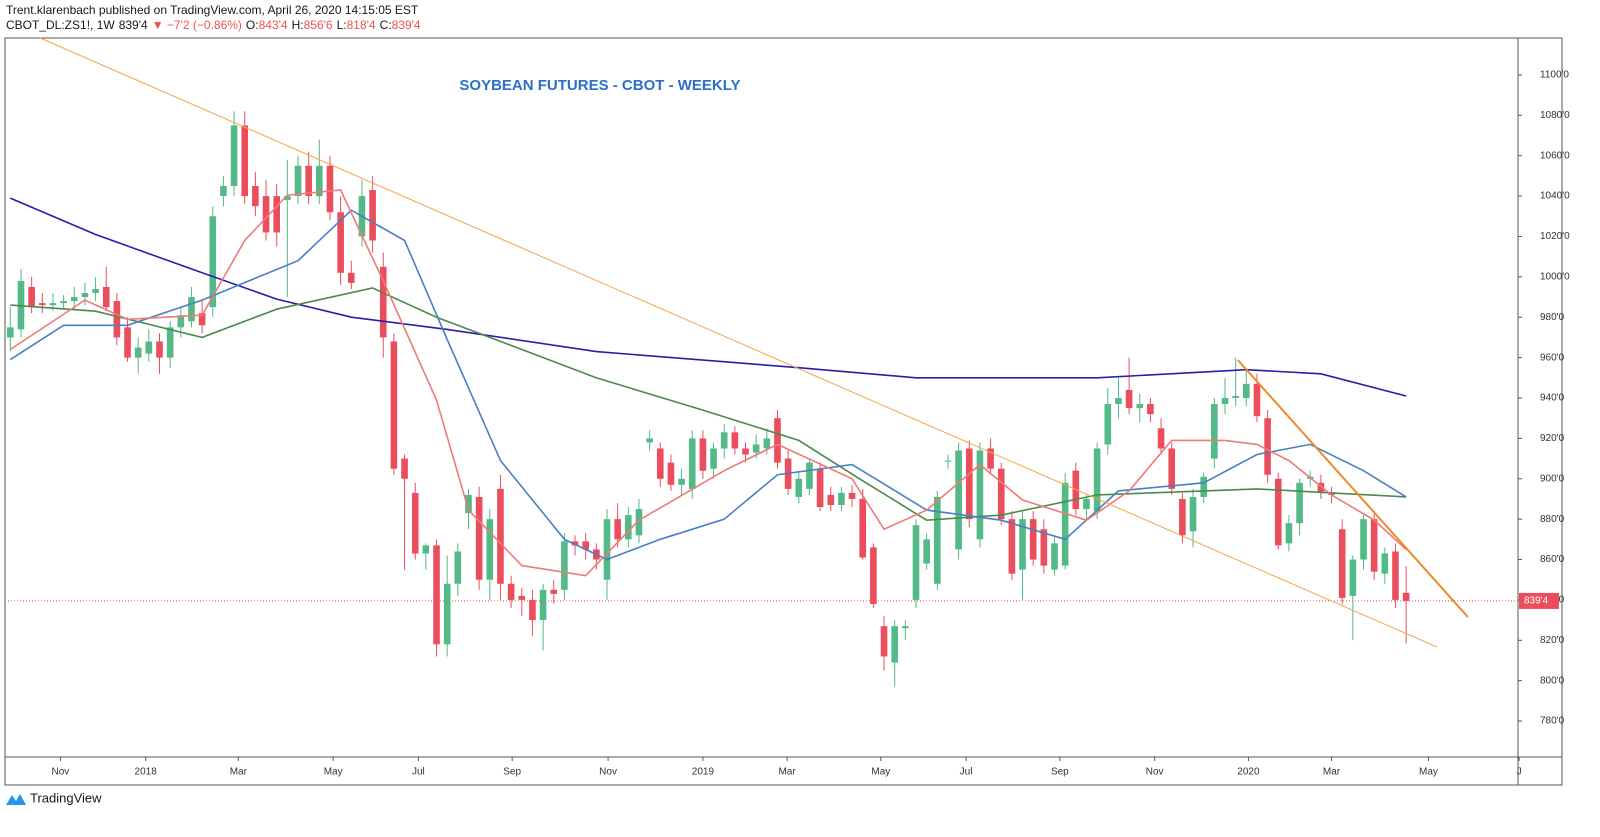 Image resolution: width=1600 pixels, height=837 pixels. Describe the element at coordinates (1552, 478) in the screenshot. I see `y-tick-label: 900'0` at that location.